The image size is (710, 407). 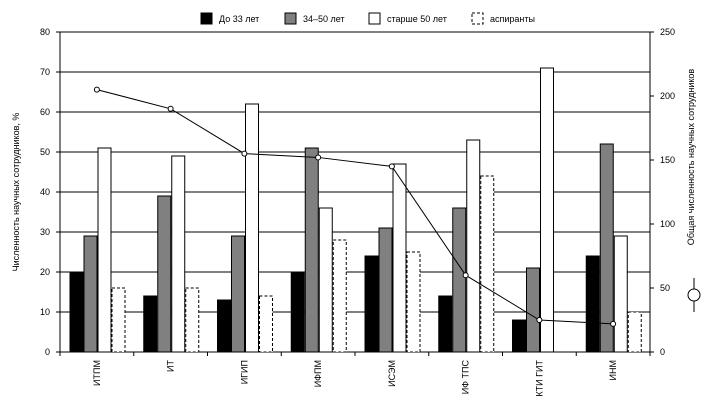 What do you see at coordinates (47, 352) in the screenshot?
I see `y-tick-label: 0` at bounding box center [47, 352].